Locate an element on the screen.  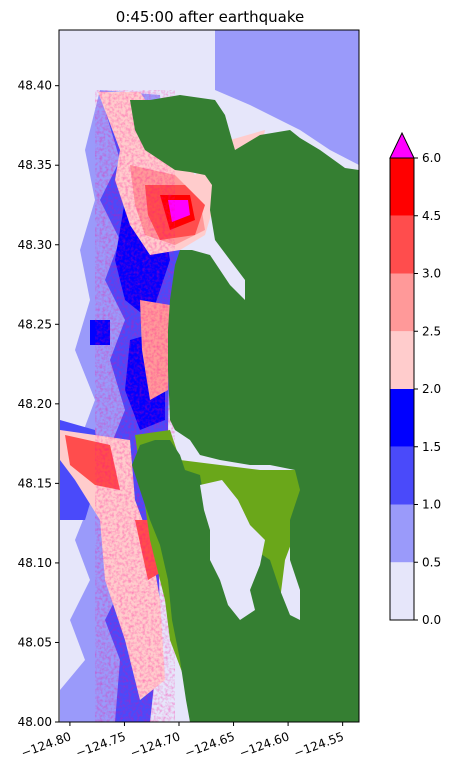
sea-band-0.5 is located at coordinates (287, 97).